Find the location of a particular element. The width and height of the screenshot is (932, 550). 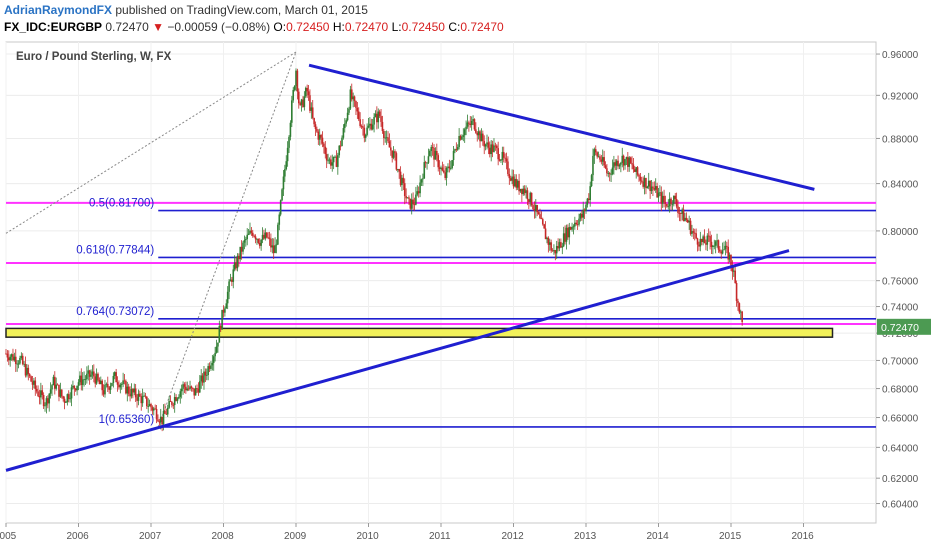

symbol-name: FX_IDC:EURGBP is located at coordinates (53, 27).